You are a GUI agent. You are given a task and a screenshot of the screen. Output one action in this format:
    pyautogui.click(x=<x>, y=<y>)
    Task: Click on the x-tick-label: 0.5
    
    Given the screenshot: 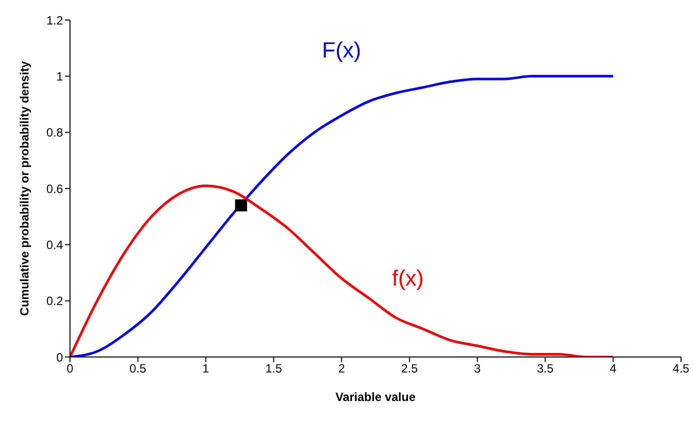 What is the action you would take?
    pyautogui.click(x=138, y=369)
    